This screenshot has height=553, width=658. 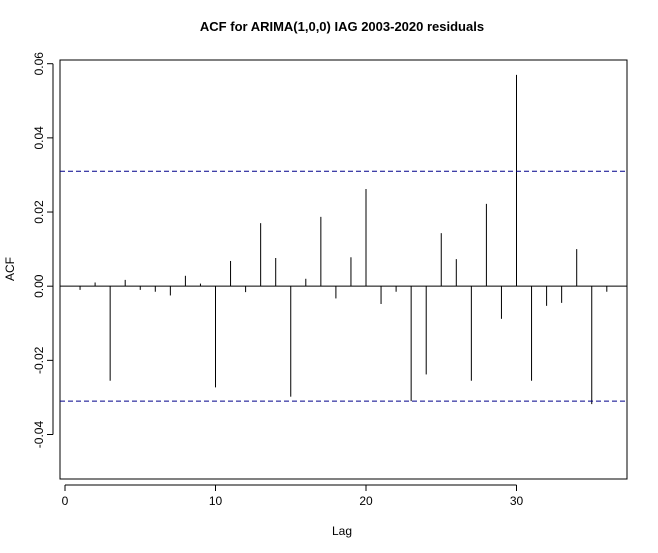 I want to click on y-tick-label: 0.04, so click(x=39, y=138).